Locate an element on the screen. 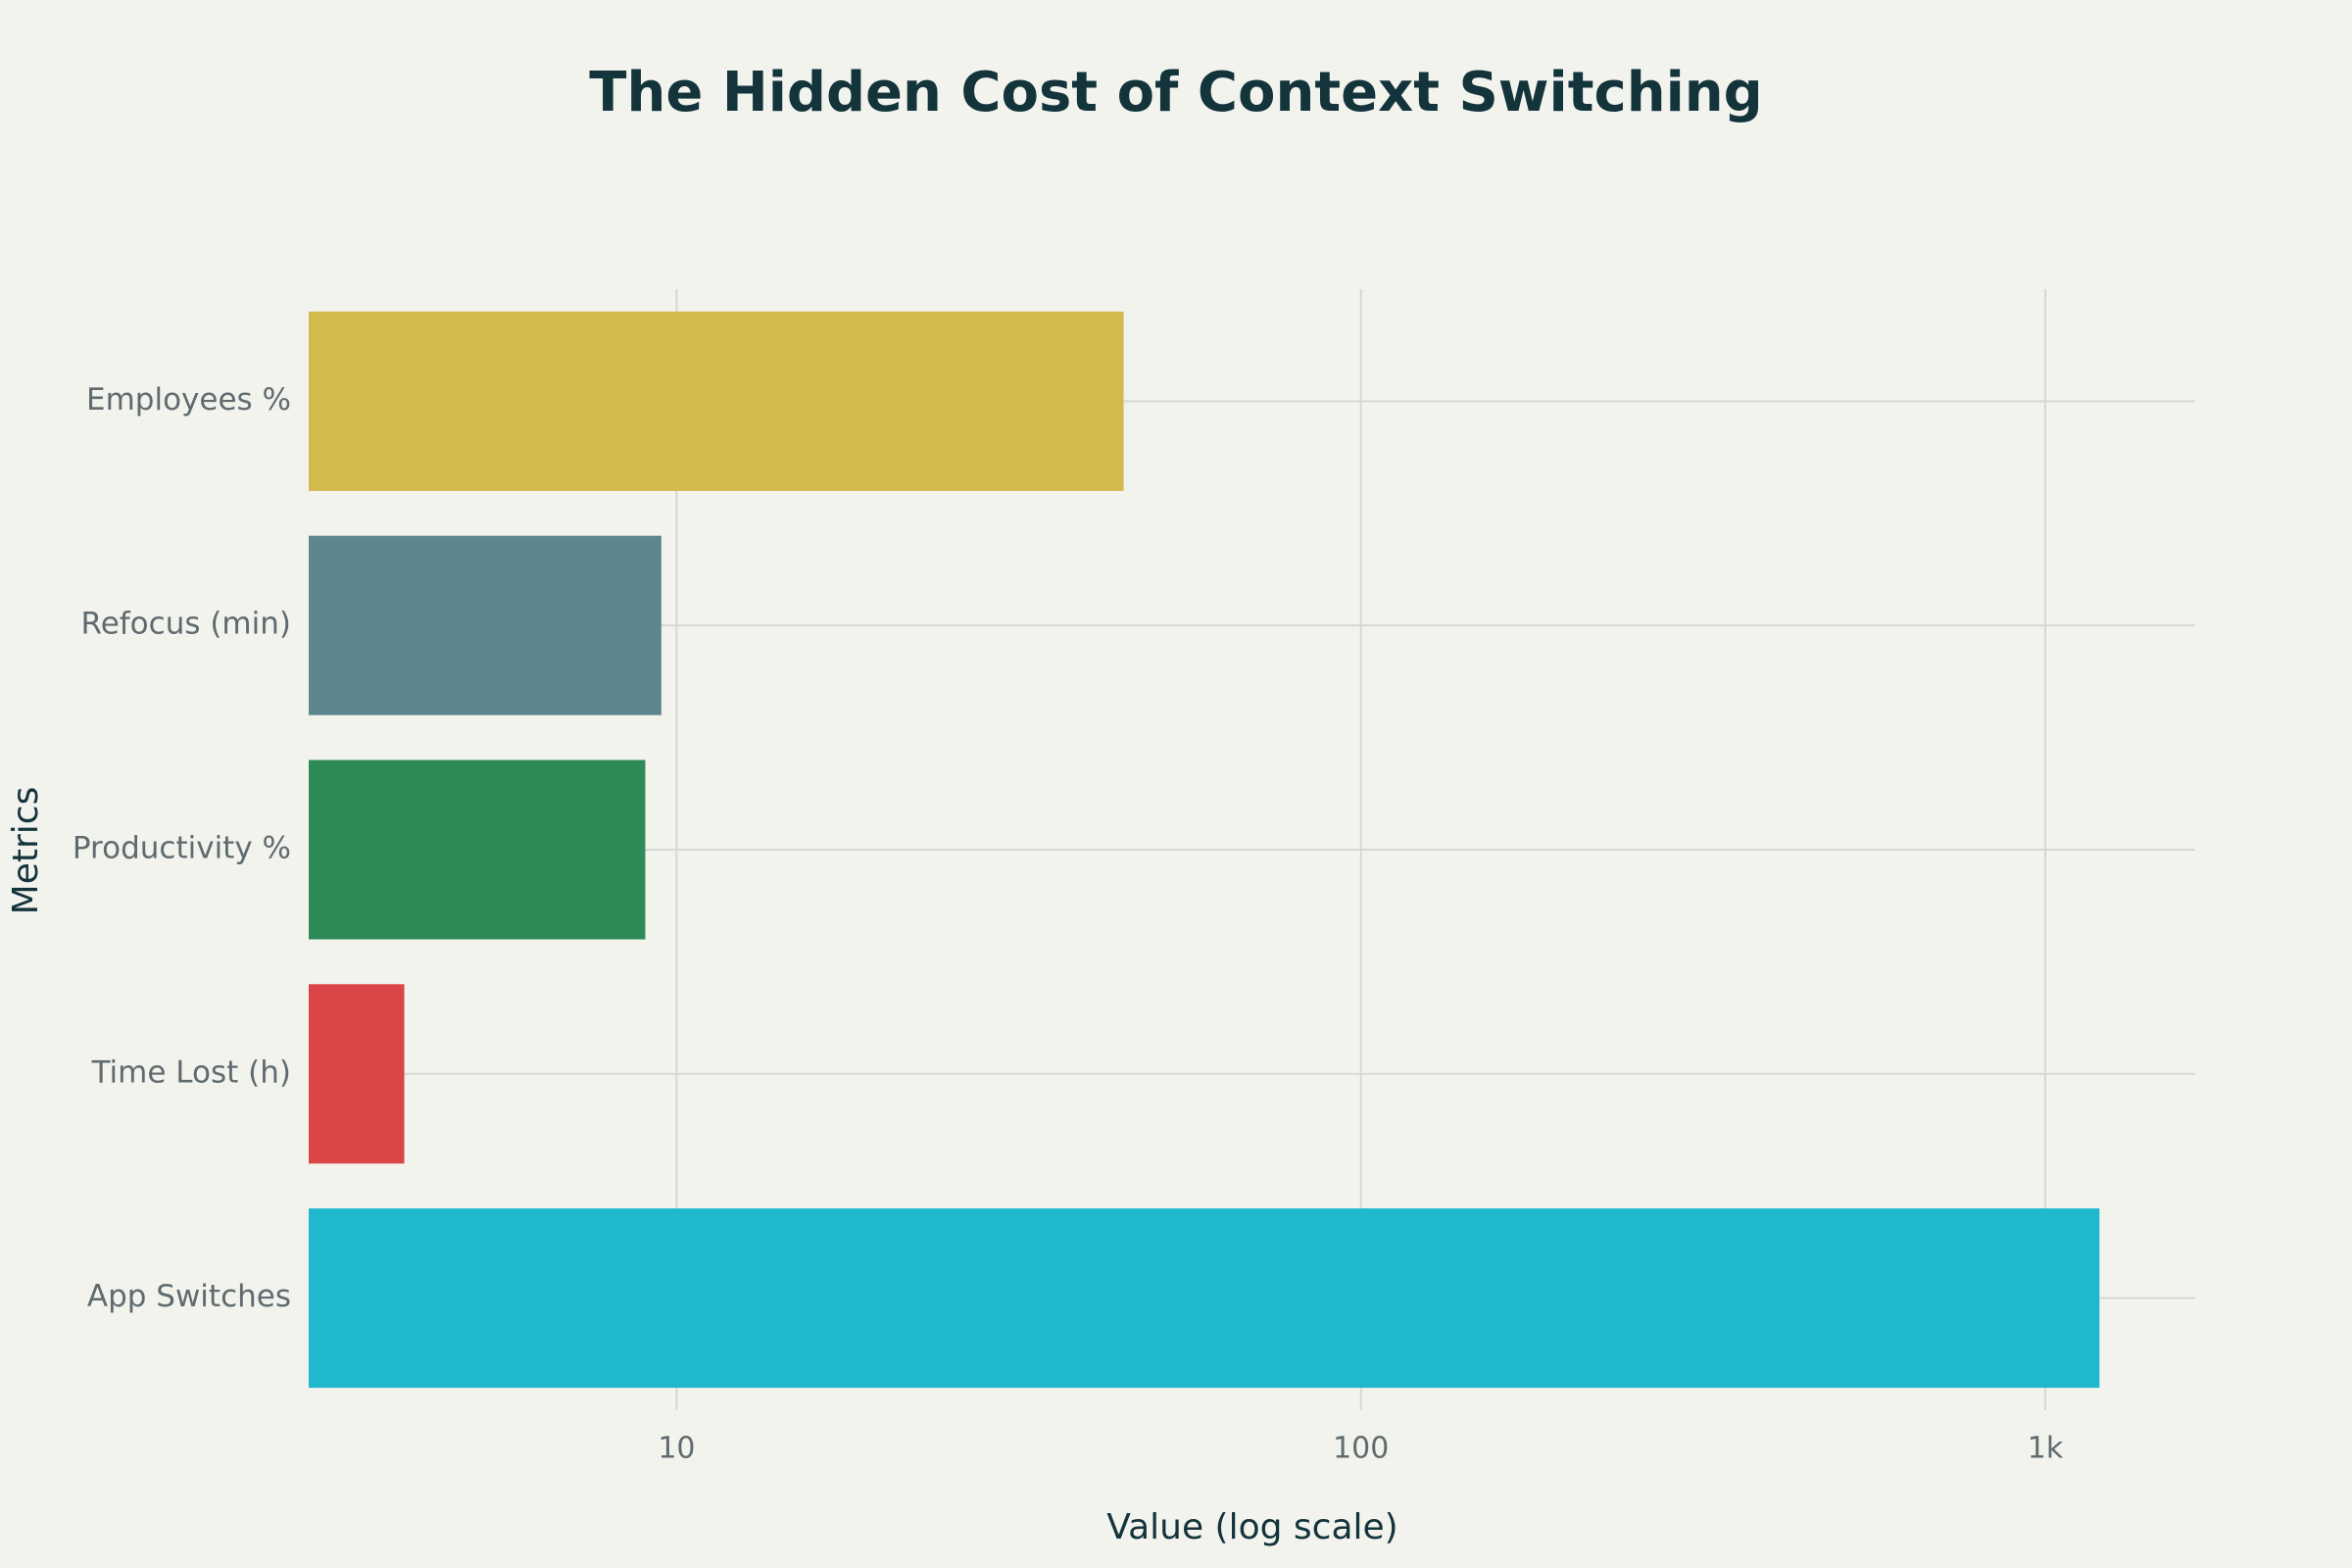 This screenshot has height=1568, width=2352. y-axis-title: Metrics is located at coordinates (26, 851).